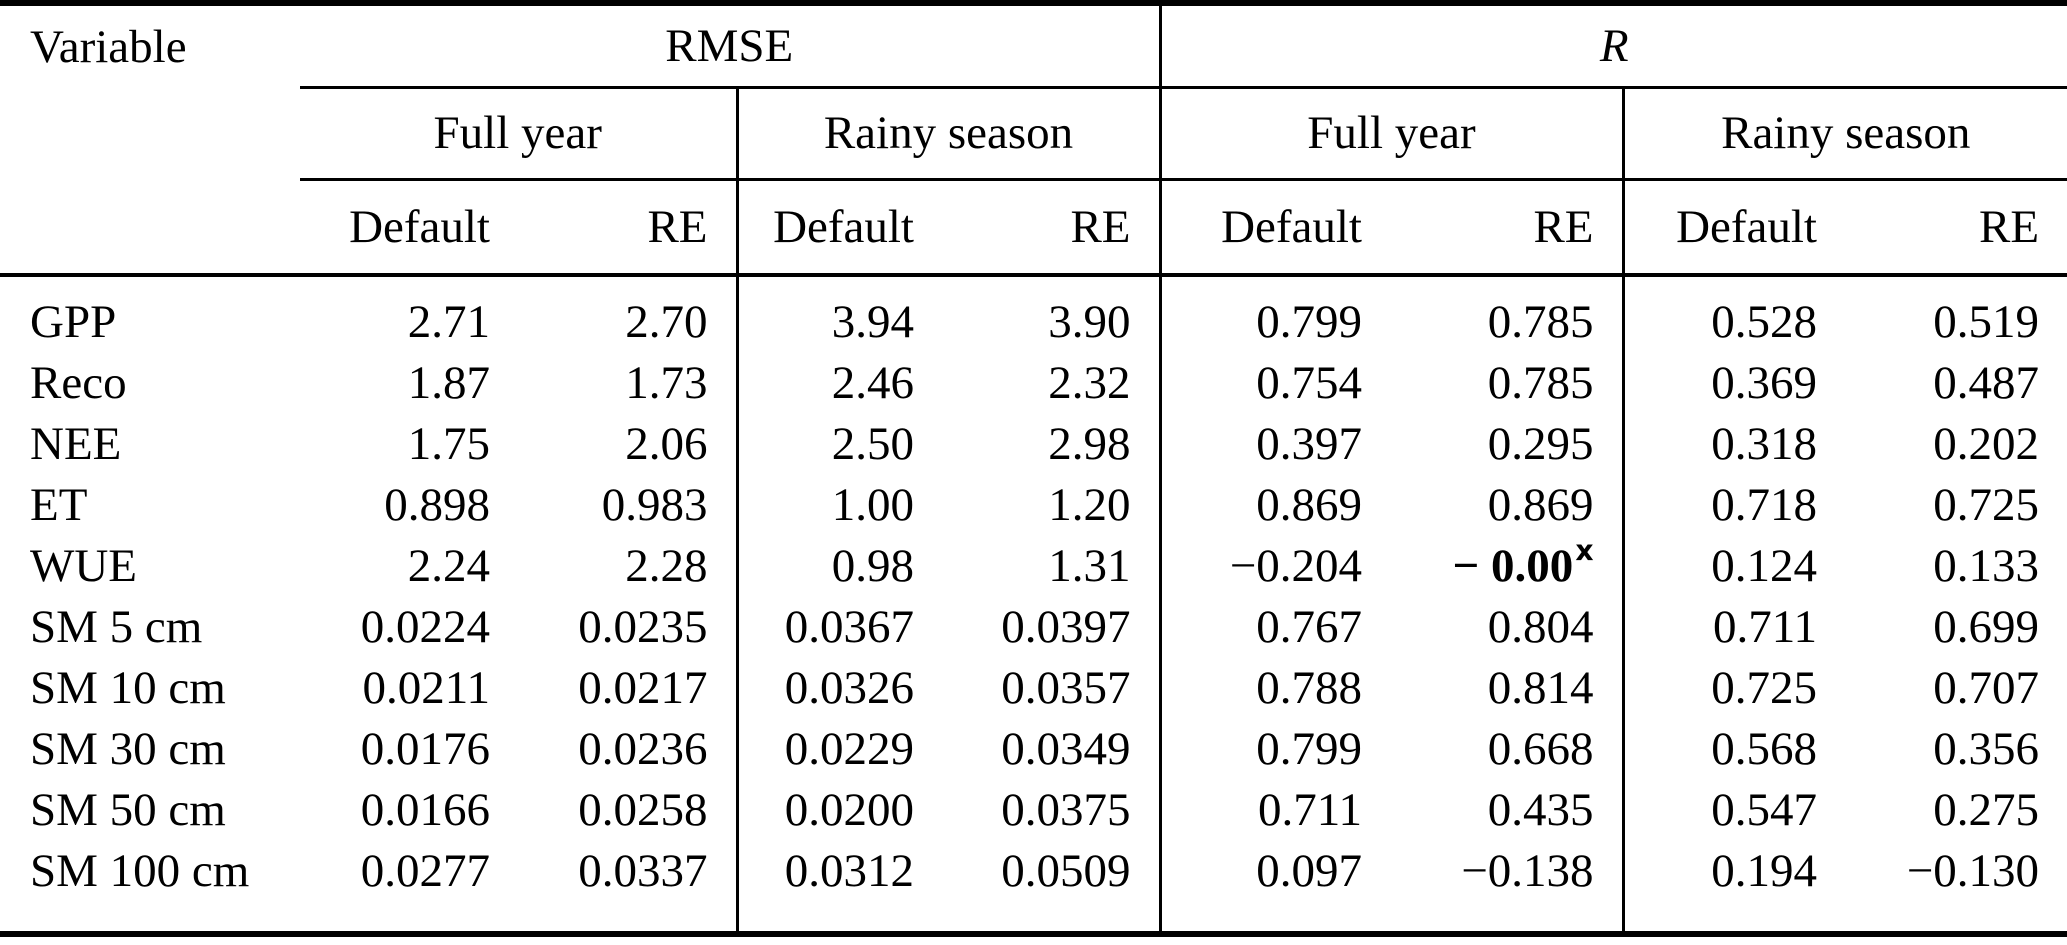  What do you see at coordinates (643, 748) in the screenshot?
I see `value-cell: 0.0236` at bounding box center [643, 748].